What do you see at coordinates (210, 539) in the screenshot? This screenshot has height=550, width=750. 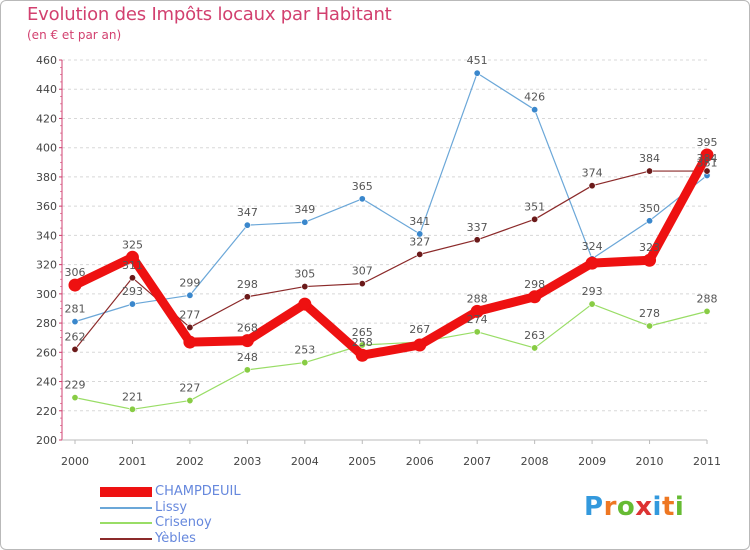 I see `legend-item-yebles: Yèbles` at bounding box center [210, 539].